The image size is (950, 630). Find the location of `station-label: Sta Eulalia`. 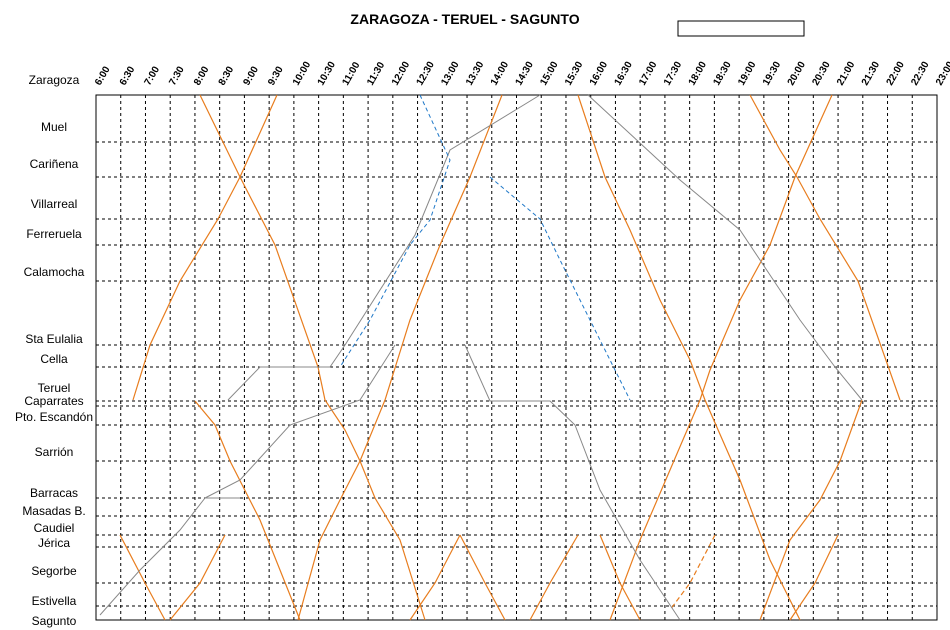

station-label: Sta Eulalia is located at coordinates (54, 339).